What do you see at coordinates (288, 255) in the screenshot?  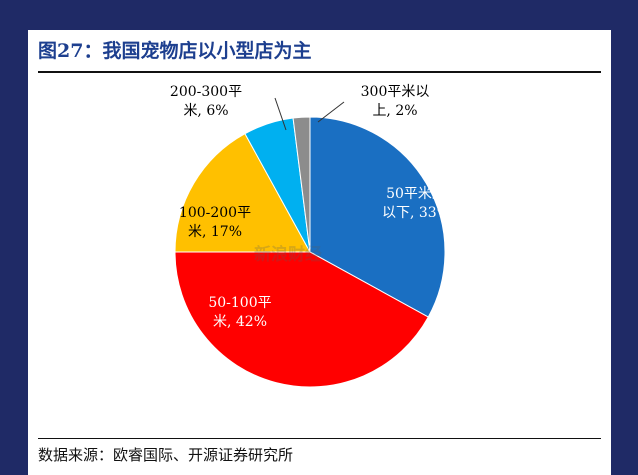 I see `watermark-text: 新浪财经` at bounding box center [288, 255].